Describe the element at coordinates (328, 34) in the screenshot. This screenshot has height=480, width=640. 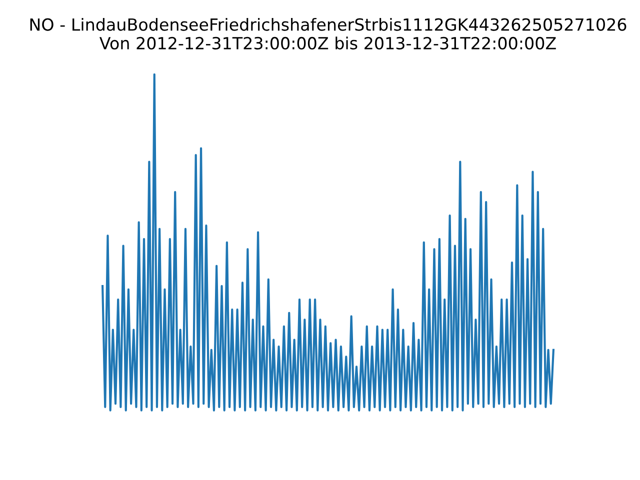
I see `chart-title: NO - LindauBodenseeFriedrichshafenerStrbis1112GK443262505271026 Von 2012-12-31T23:00:00Z bis 2013-12-31T22:00:00Z` at that location.